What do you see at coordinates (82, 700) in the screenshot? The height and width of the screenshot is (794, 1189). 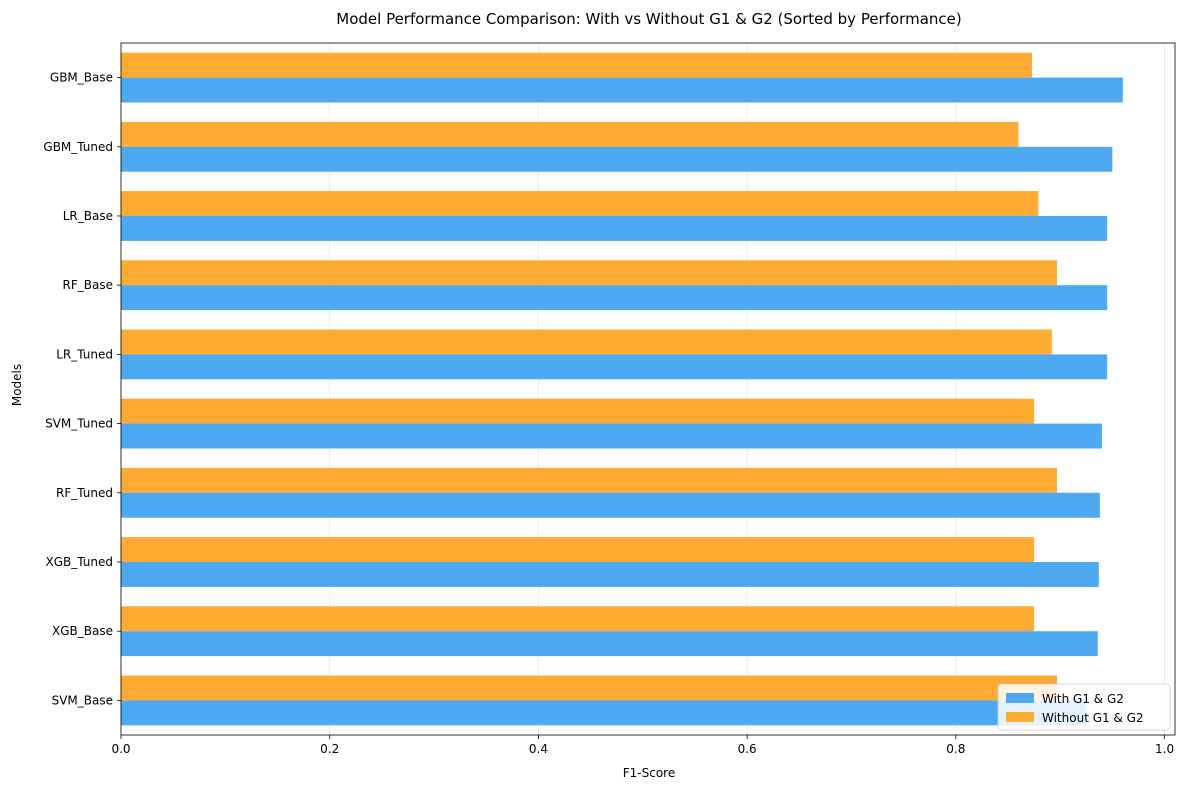 I see `y-tick-label: SVM_Base` at bounding box center [82, 700].